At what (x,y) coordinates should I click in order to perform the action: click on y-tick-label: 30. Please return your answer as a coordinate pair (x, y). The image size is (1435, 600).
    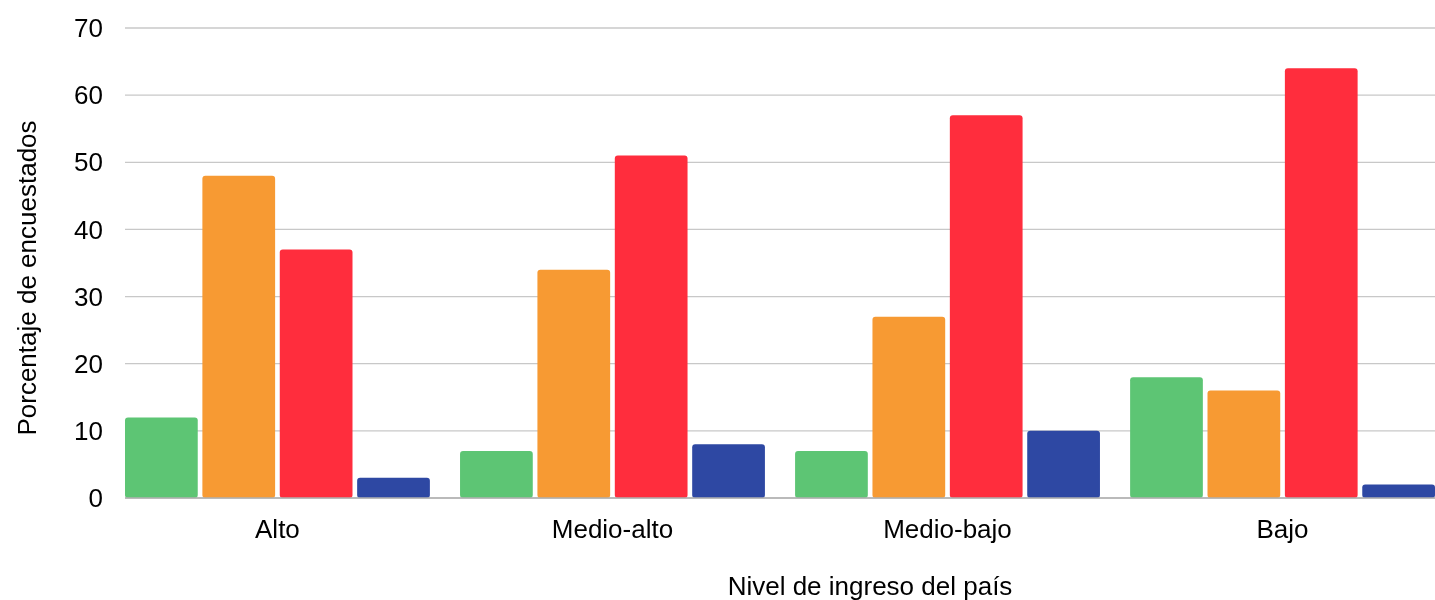
    Looking at the image, I should click on (88, 296).